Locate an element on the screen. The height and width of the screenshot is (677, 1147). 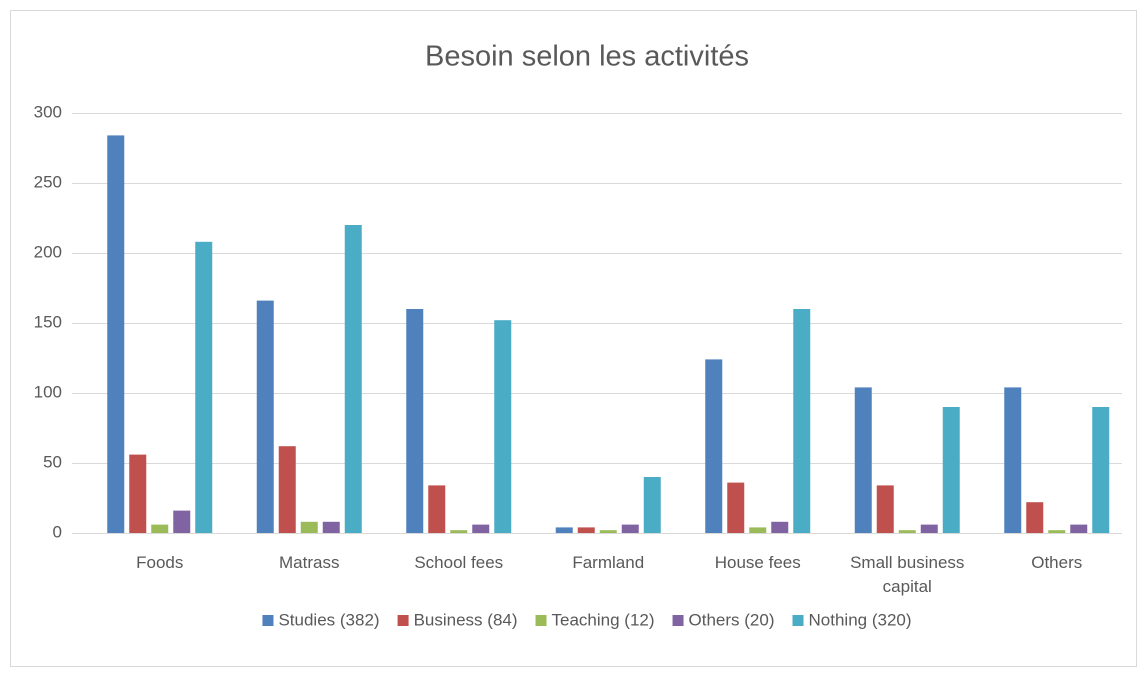
x-tick-label: Matrass is located at coordinates (309, 562).